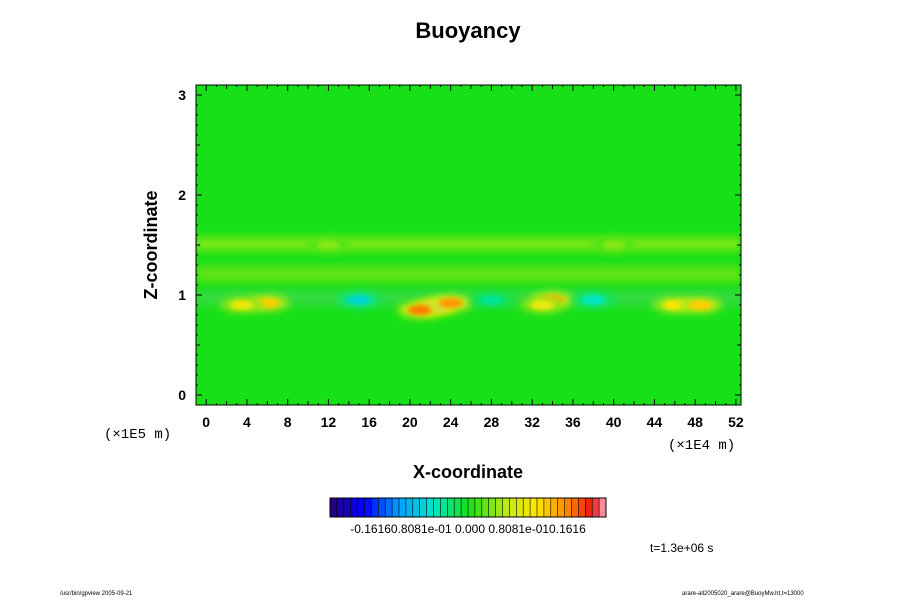 The height and width of the screenshot is (600, 900). What do you see at coordinates (468, 472) in the screenshot?
I see `x-axis-title: X-coordinate` at bounding box center [468, 472].